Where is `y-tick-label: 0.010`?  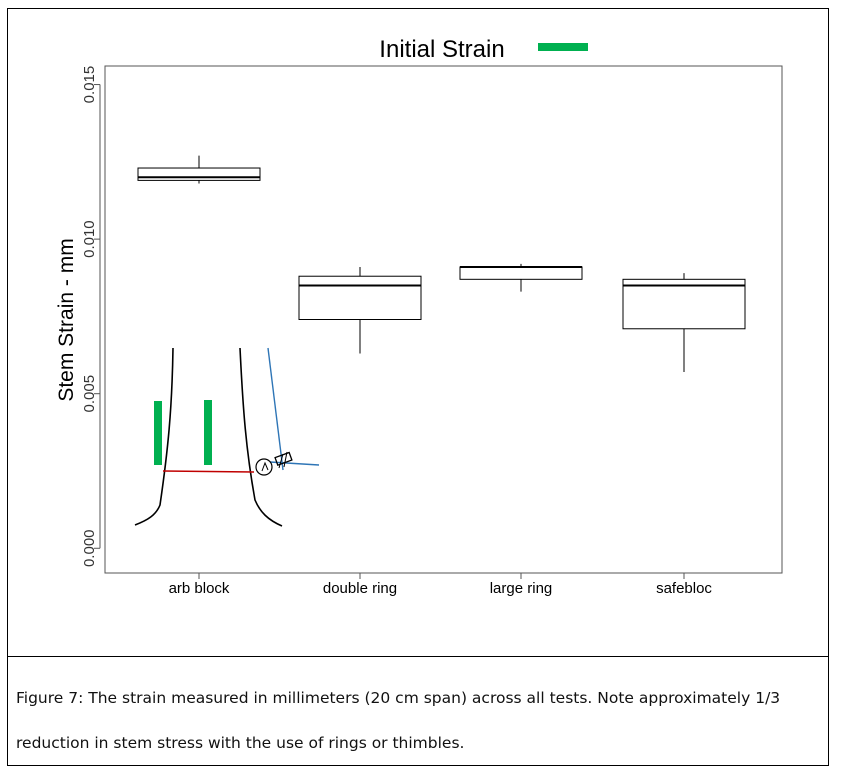
y-tick-label: 0.010 is located at coordinates (89, 239).